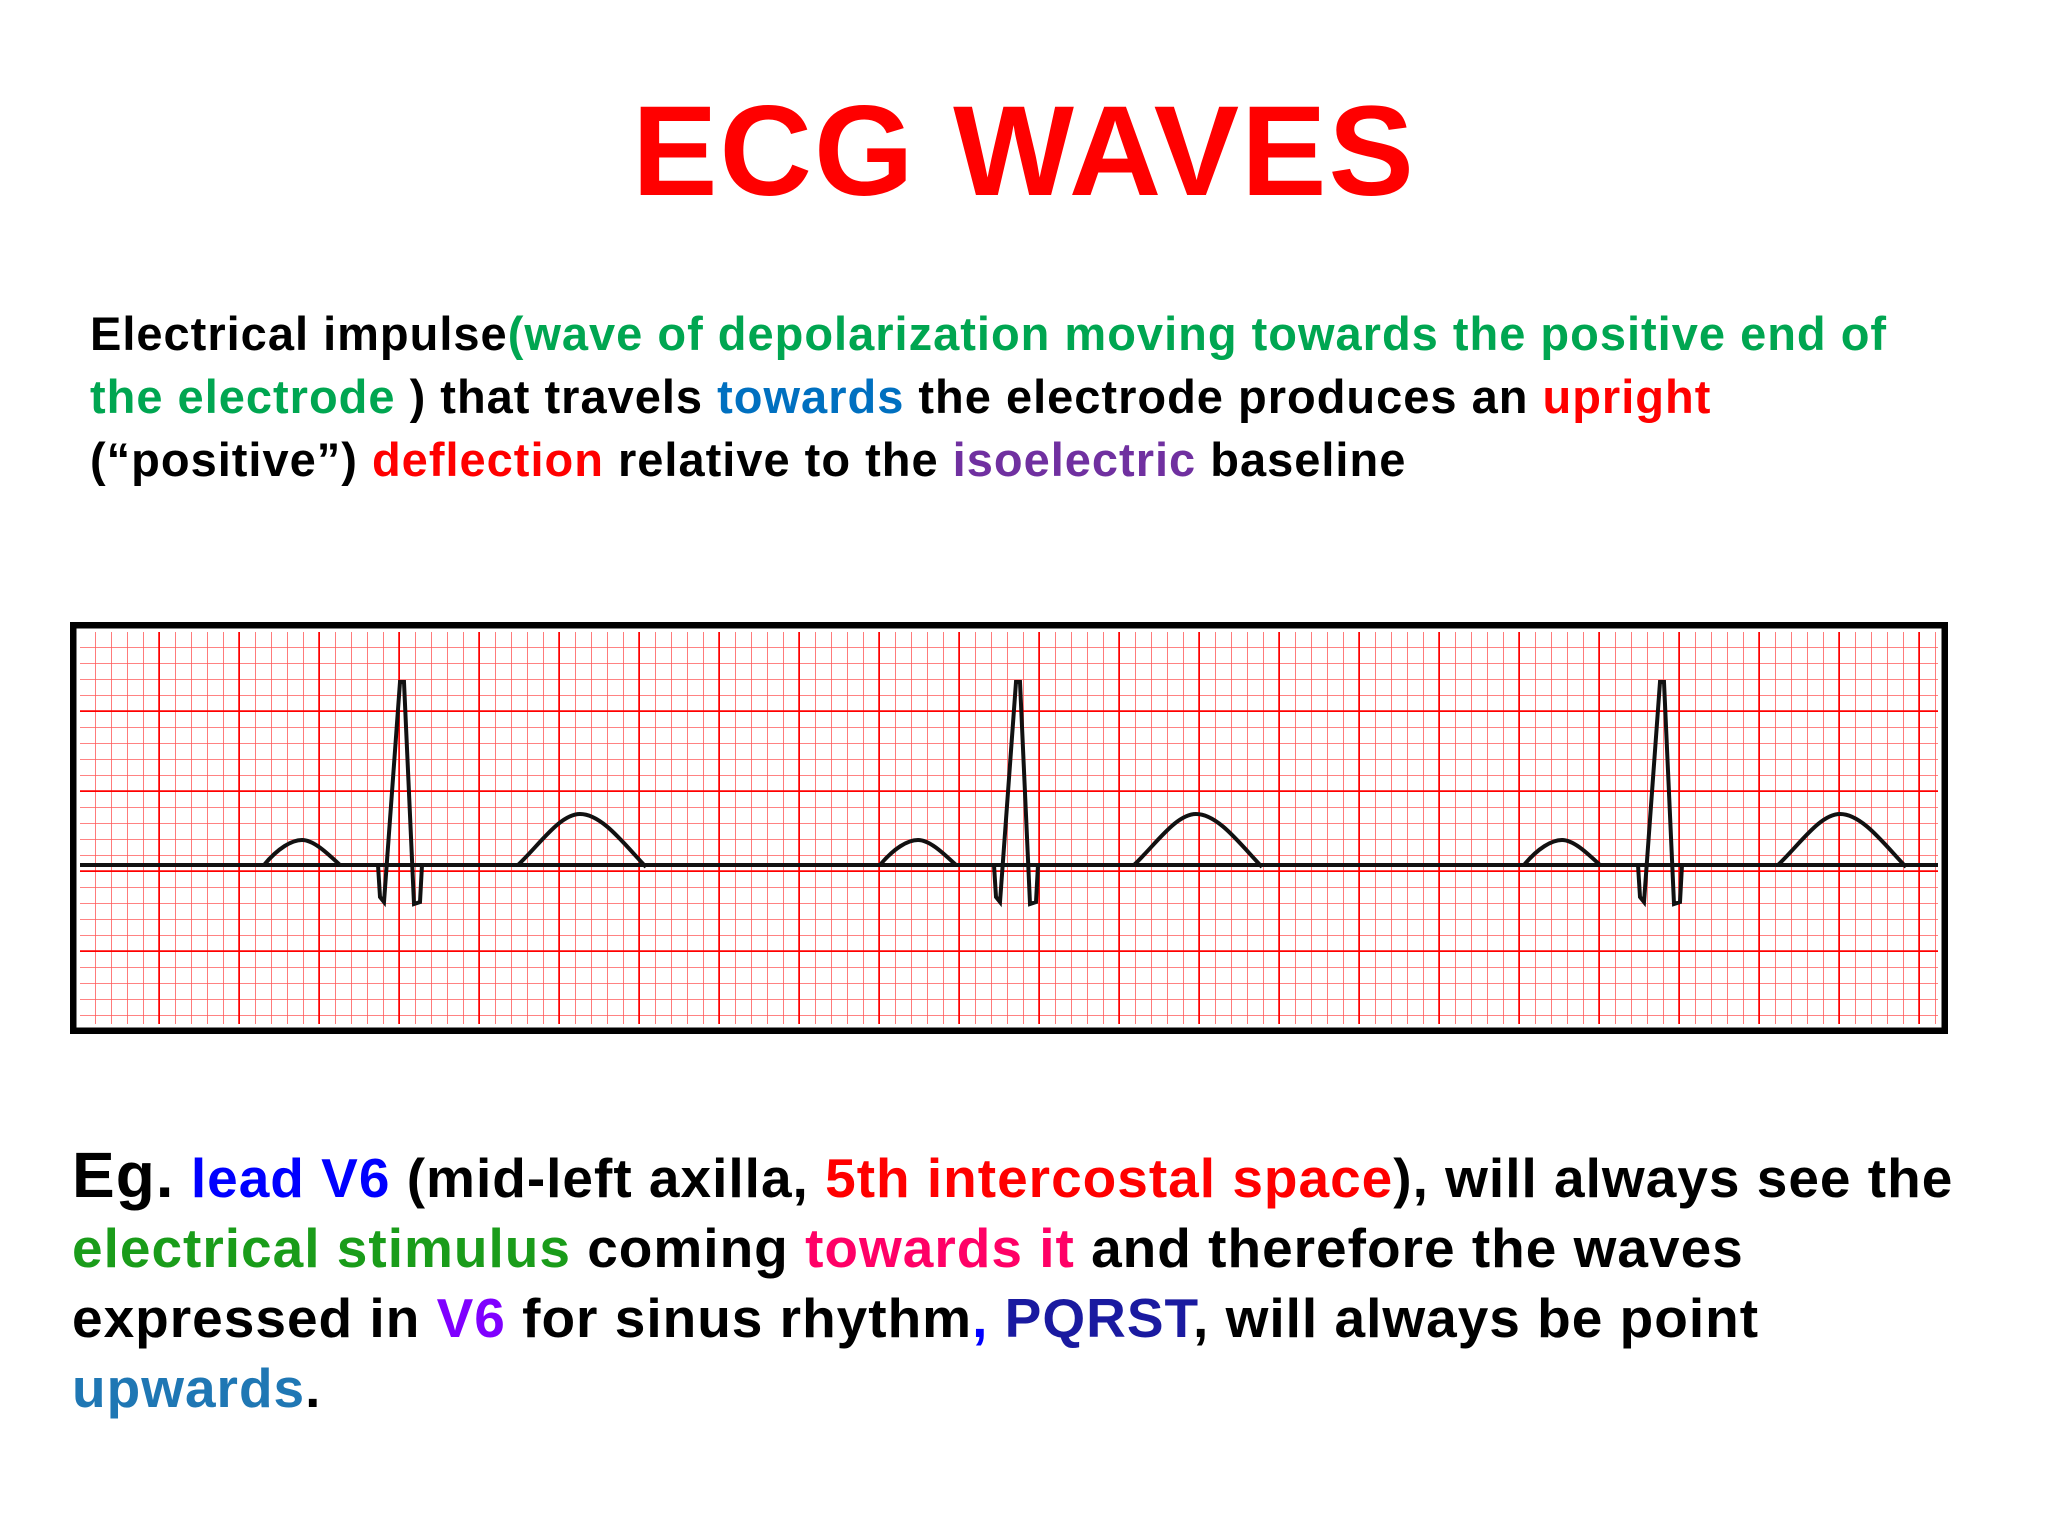 The height and width of the screenshot is (1536, 2048). Describe the element at coordinates (1024, 151) in the screenshot. I see `slide-title: ECG WAVES` at that location.